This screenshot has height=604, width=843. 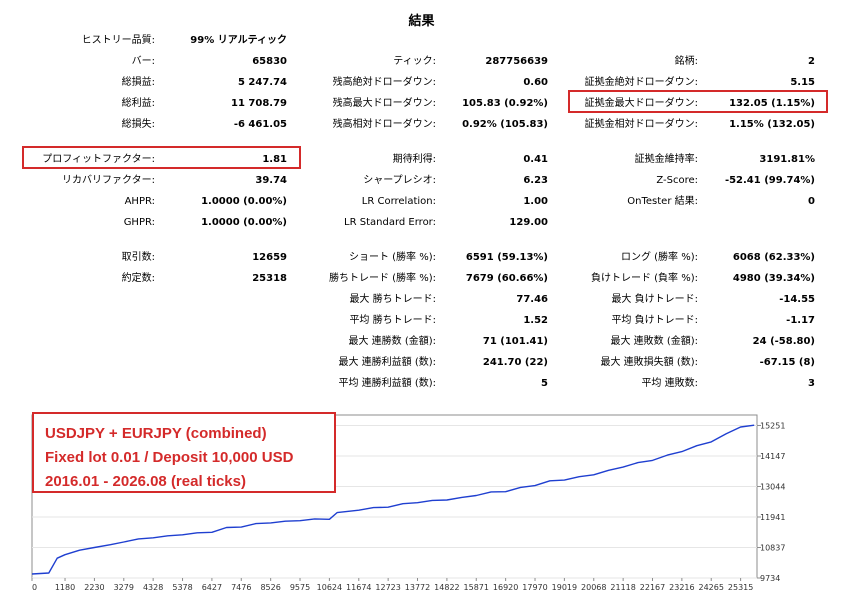 What do you see at coordinates (516, 61) in the screenshot?
I see `stat-value: 287756639` at bounding box center [516, 61].